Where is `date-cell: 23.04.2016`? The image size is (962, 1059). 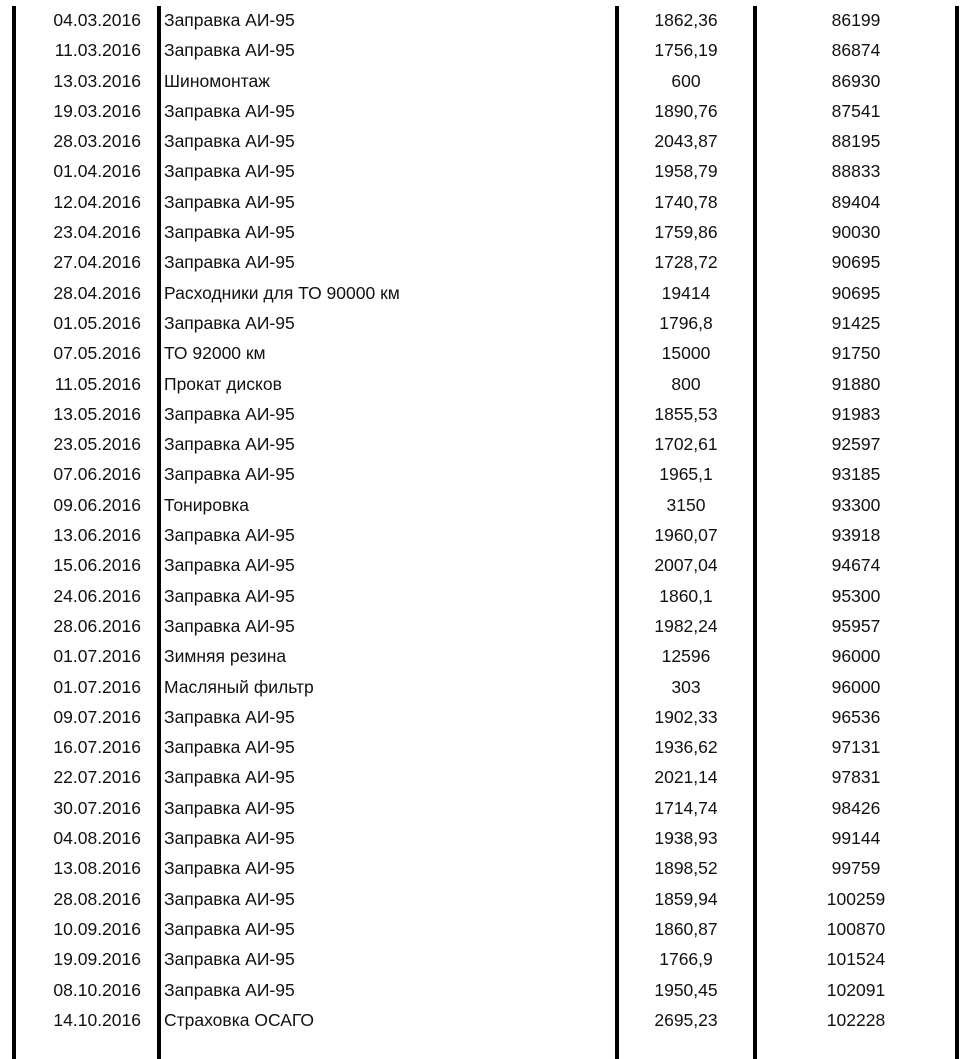
date-cell: 23.04.2016 is located at coordinates (97, 232).